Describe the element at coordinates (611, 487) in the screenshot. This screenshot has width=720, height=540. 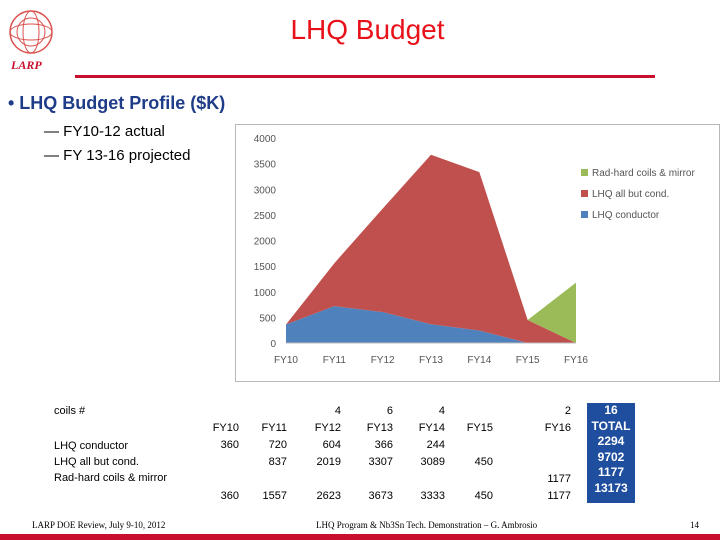
I see `total-sum: 13173` at that location.